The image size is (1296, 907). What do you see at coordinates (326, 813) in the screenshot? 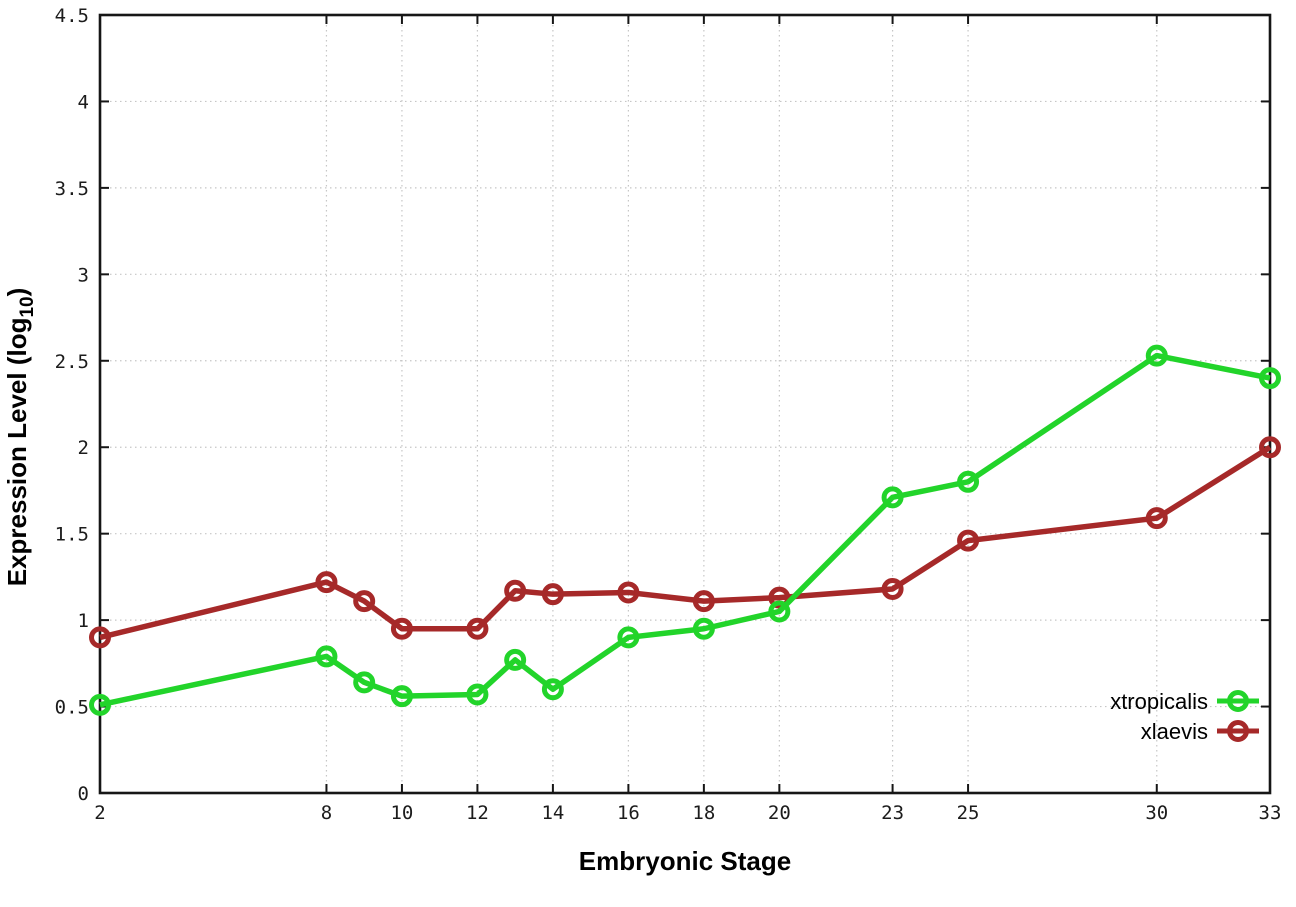
I see `x-tick-label: 8` at bounding box center [326, 813].